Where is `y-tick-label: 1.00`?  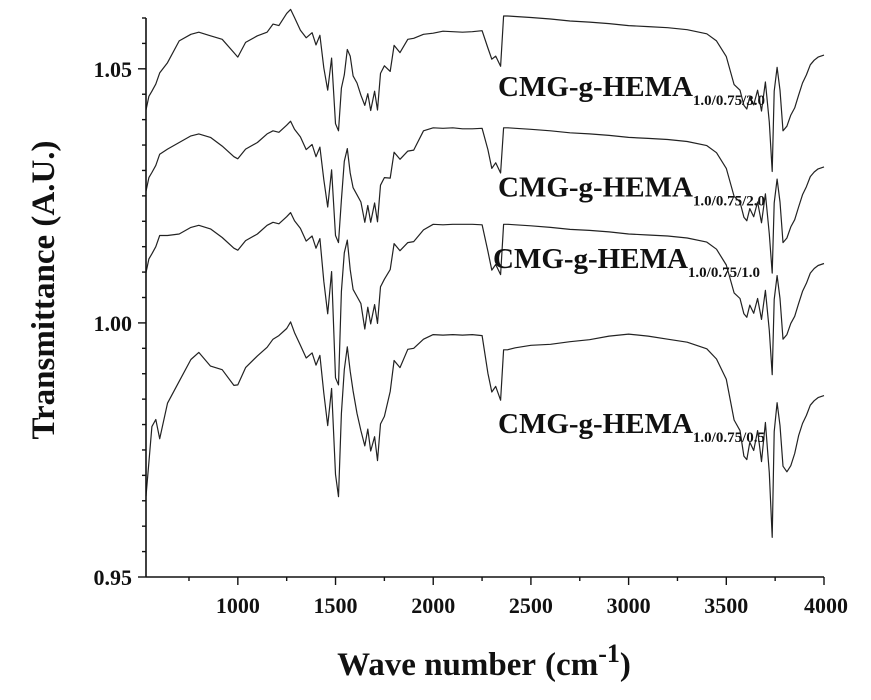
y-tick-label: 1.00 is located at coordinates (113, 323).